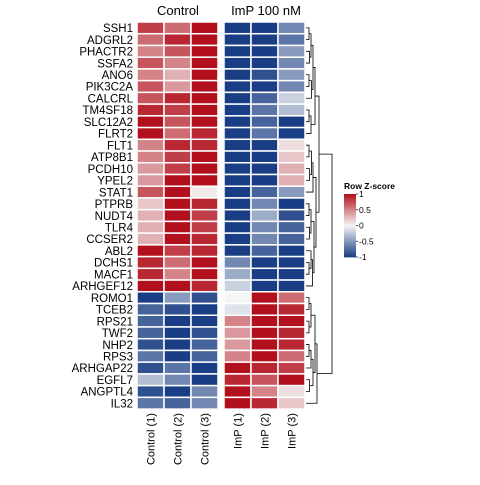  What do you see at coordinates (108, 123) in the screenshot?
I see `row-label: SLC12A2` at bounding box center [108, 123].